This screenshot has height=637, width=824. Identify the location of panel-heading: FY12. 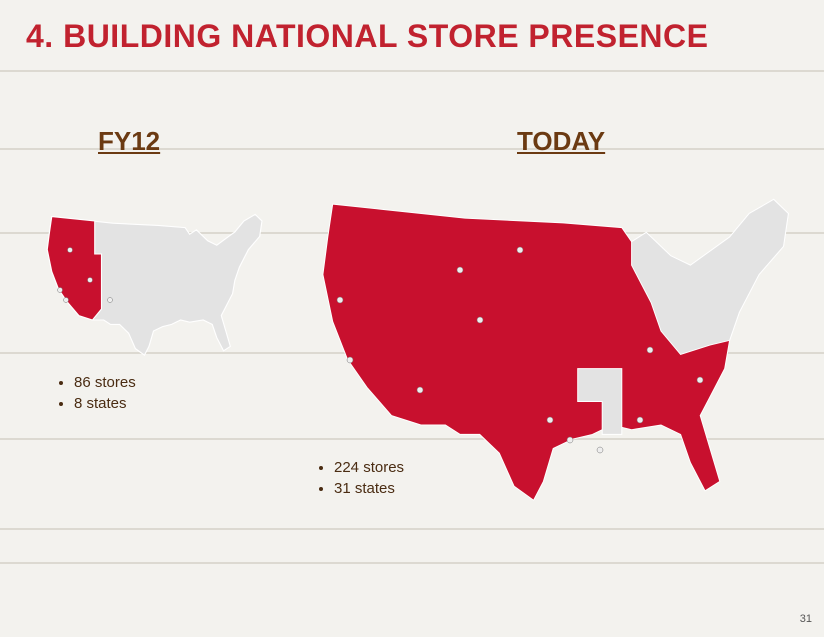
(129, 141).